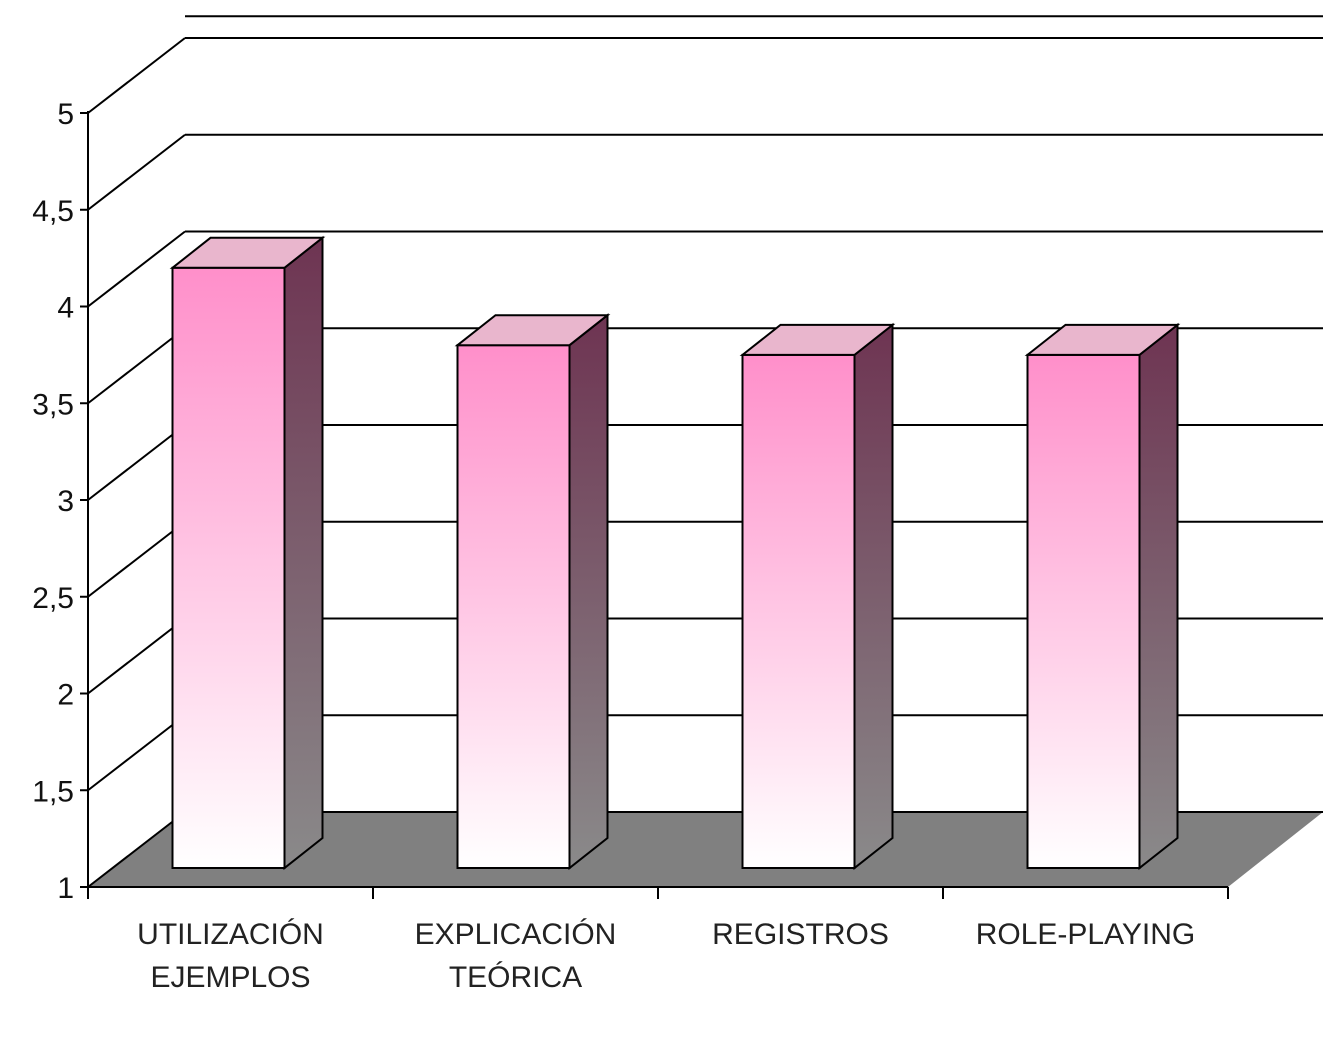  What do you see at coordinates (53, 404) in the screenshot?
I see `y-tick-label: 3,5` at bounding box center [53, 404].